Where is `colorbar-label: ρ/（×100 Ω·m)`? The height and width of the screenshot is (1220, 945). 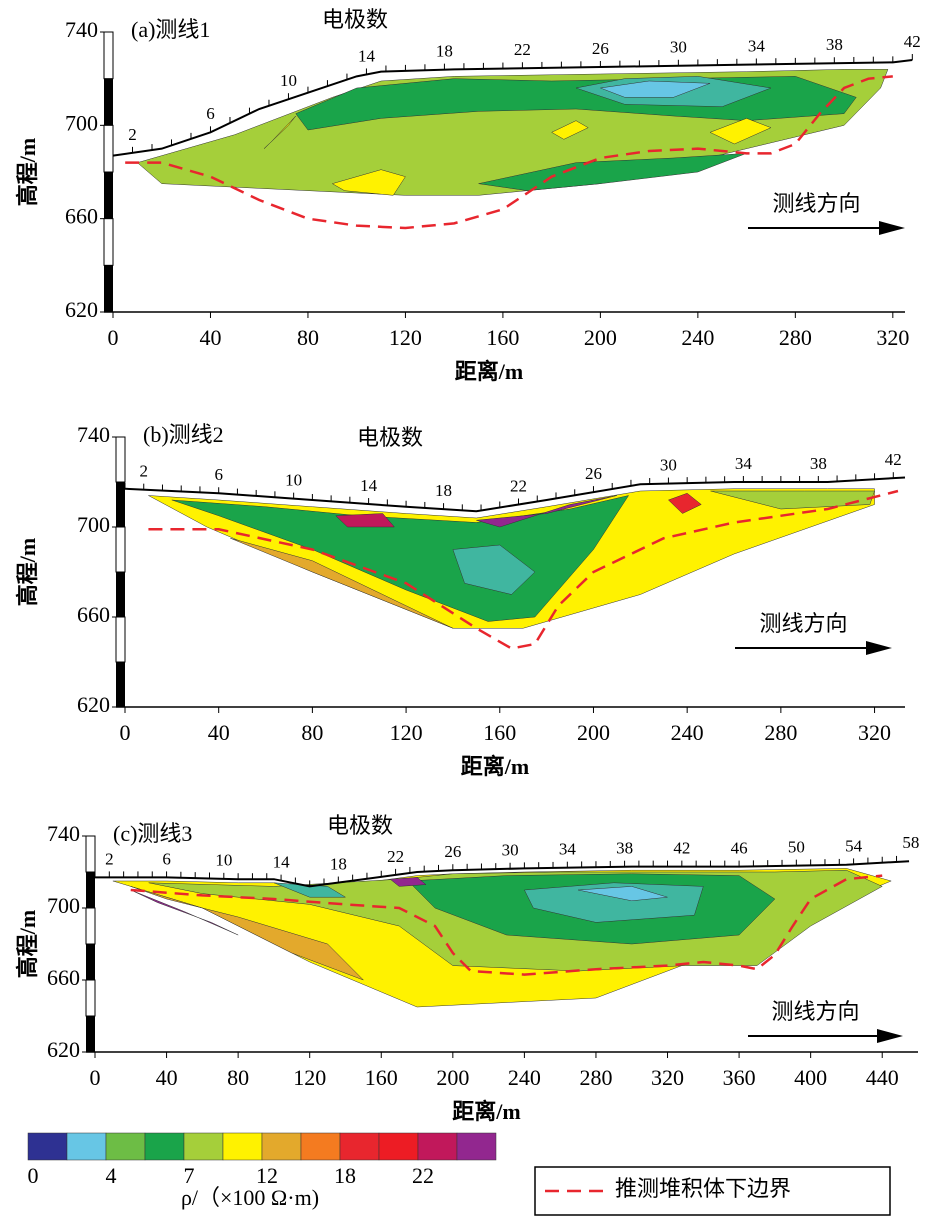
colorbar-label: ρ/（×100 Ω·m) is located at coordinates (250, 1197).